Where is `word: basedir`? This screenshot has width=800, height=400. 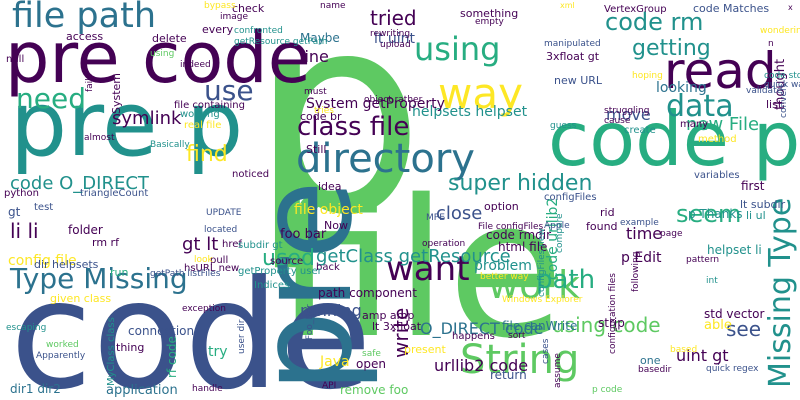 word: basedir is located at coordinates (655, 370).